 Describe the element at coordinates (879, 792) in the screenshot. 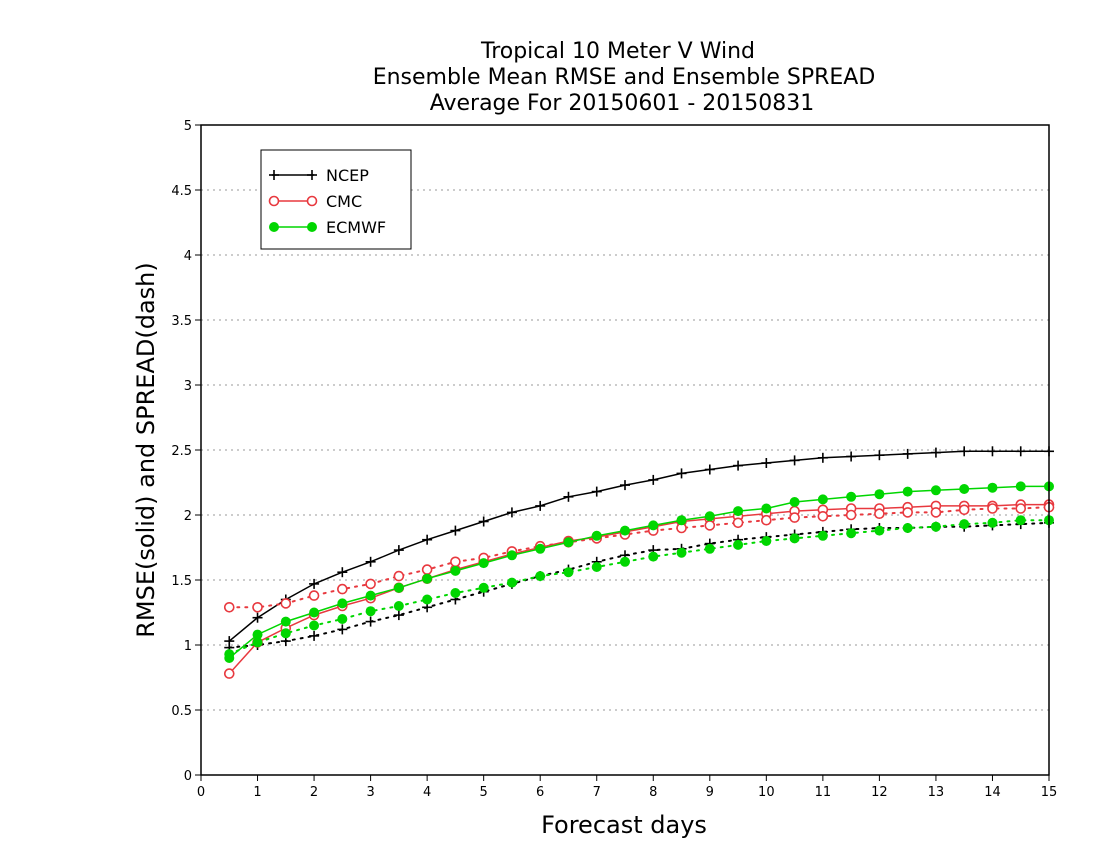

I see `x-tick-label: 12` at that location.